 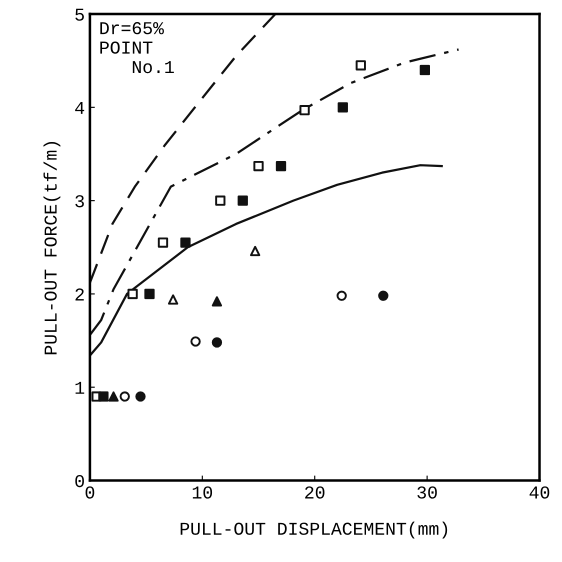 What do you see at coordinates (80, 388) in the screenshot?
I see `y-tick-label: 1` at bounding box center [80, 388].